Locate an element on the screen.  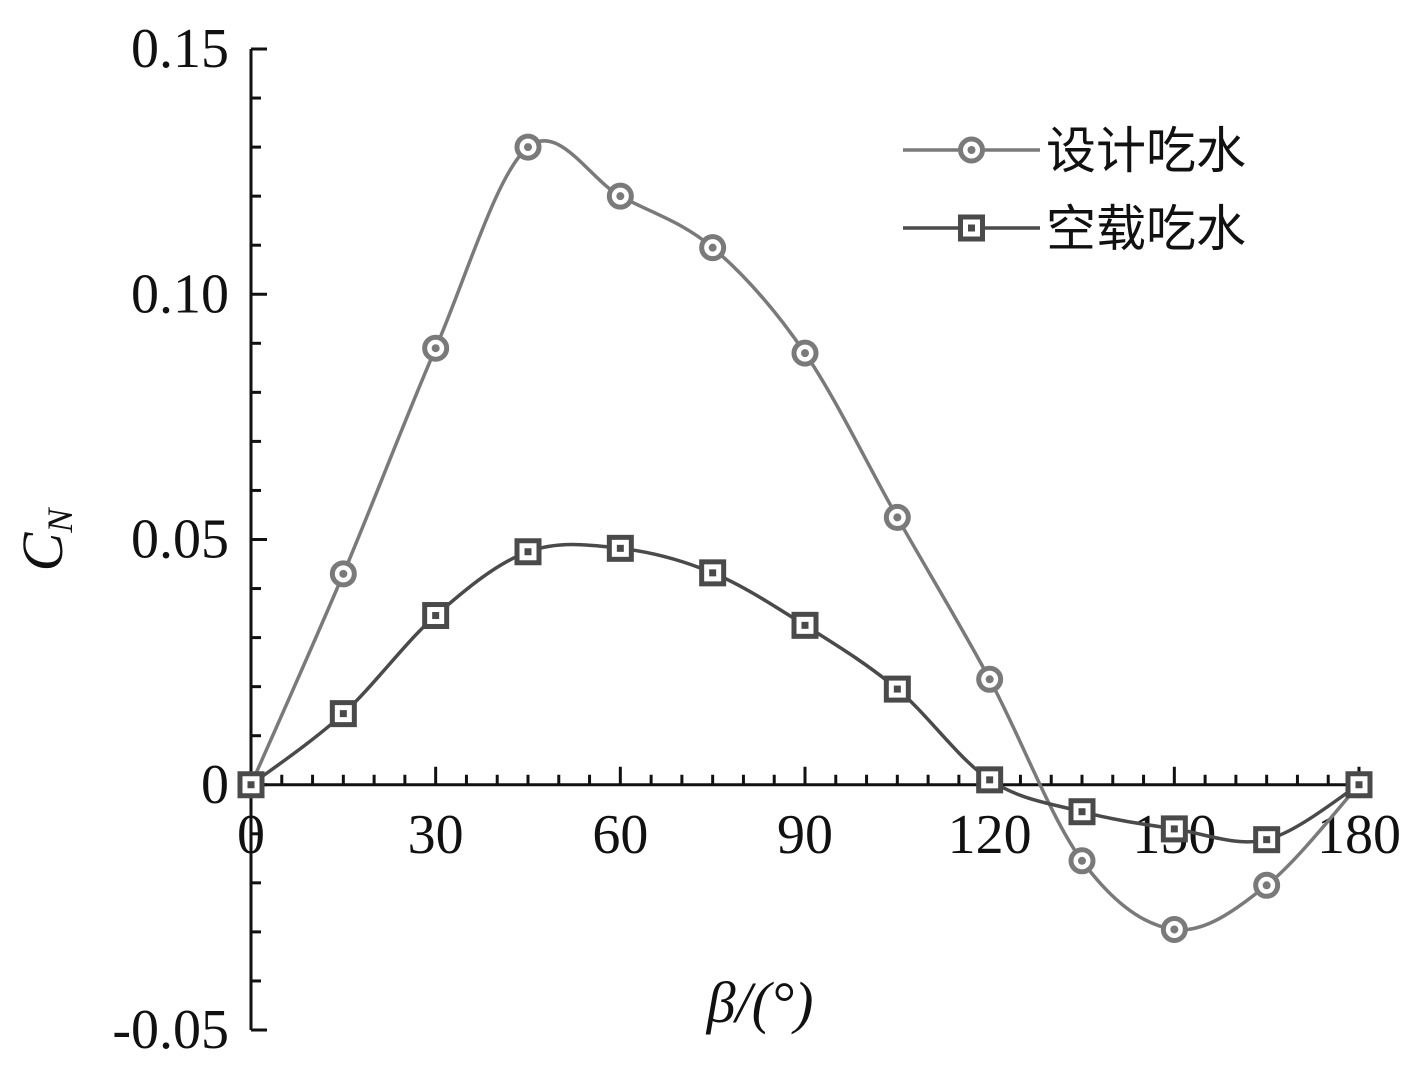
y-tick-label: -0.05 is located at coordinates (170, 1030).